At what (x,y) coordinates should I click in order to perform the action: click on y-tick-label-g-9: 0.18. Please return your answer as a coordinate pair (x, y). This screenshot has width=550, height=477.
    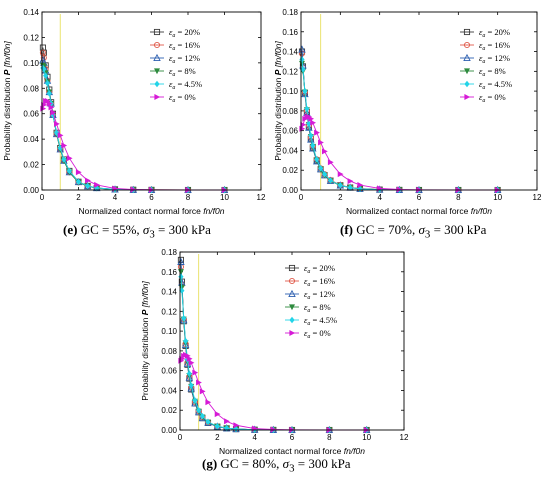
    Looking at the image, I should click on (169, 252).